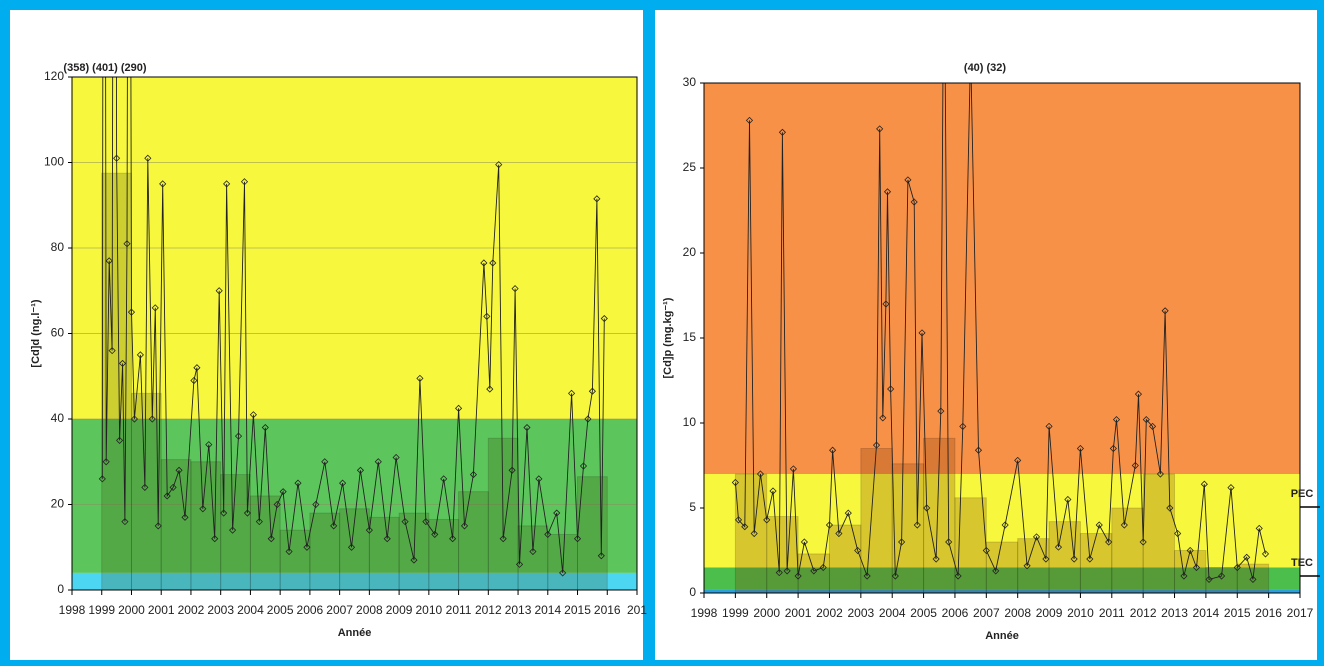 This screenshot has height=666, width=1324. I want to click on x-tick-label: 2017, so click(1300, 613).